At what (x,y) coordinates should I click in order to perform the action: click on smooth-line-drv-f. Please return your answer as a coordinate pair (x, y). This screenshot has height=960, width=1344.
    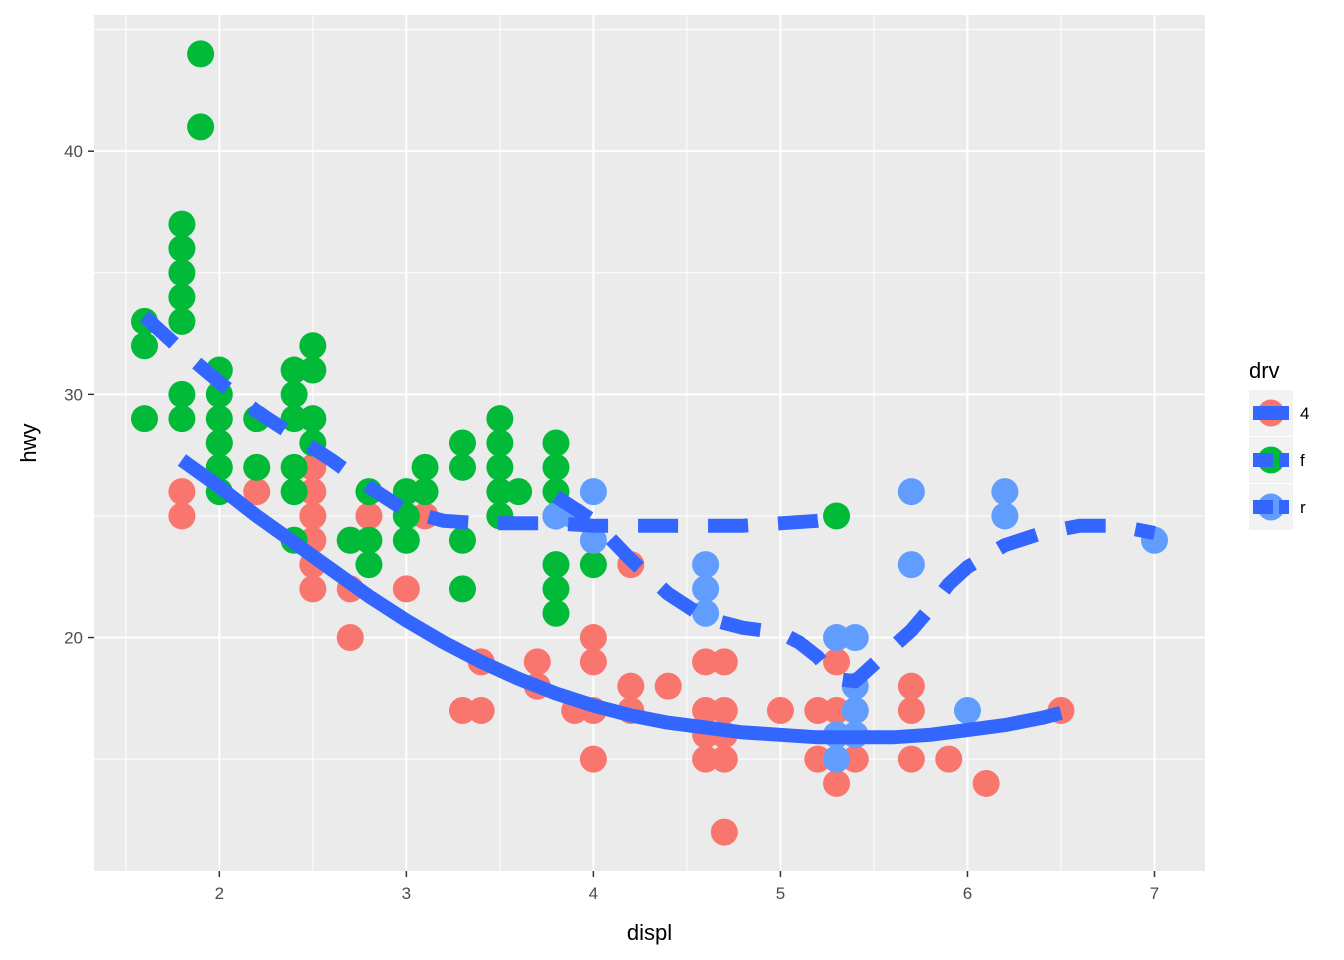
    Looking at the image, I should click on (488, 422).